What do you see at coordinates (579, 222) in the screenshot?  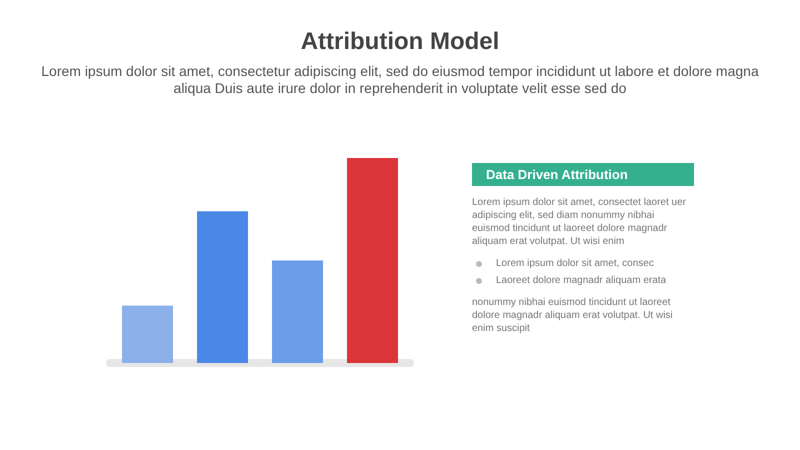 I see `text: Lorem ipsum dolor sit amet, consectet laoret uer adipiscing elit, sed diam nonummy nibhai euismod tincidunt ut laoreet dolore magnadr aliquam erat volutpat. Ut wisi enim` at bounding box center [579, 222].